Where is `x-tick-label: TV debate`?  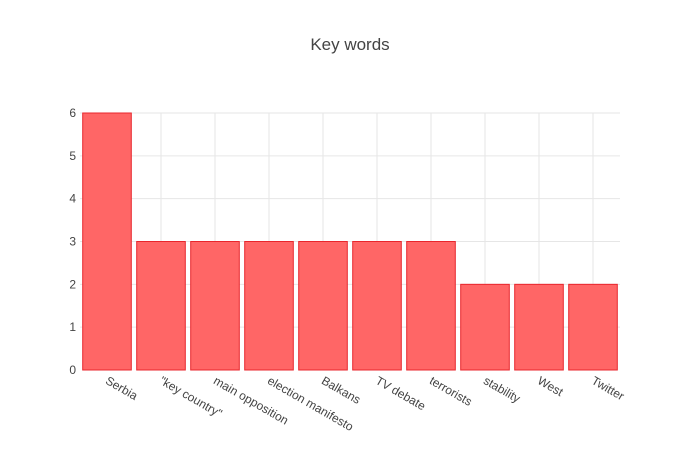
x-tick-label: TV debate is located at coordinates (400, 393).